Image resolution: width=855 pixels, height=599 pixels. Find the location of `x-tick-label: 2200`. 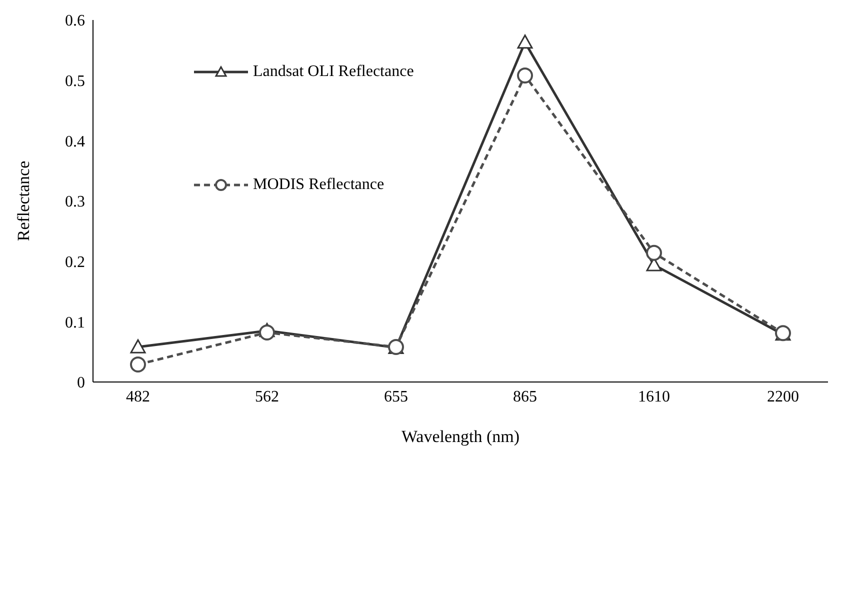

x-tick-label: 2200 is located at coordinates (783, 397).